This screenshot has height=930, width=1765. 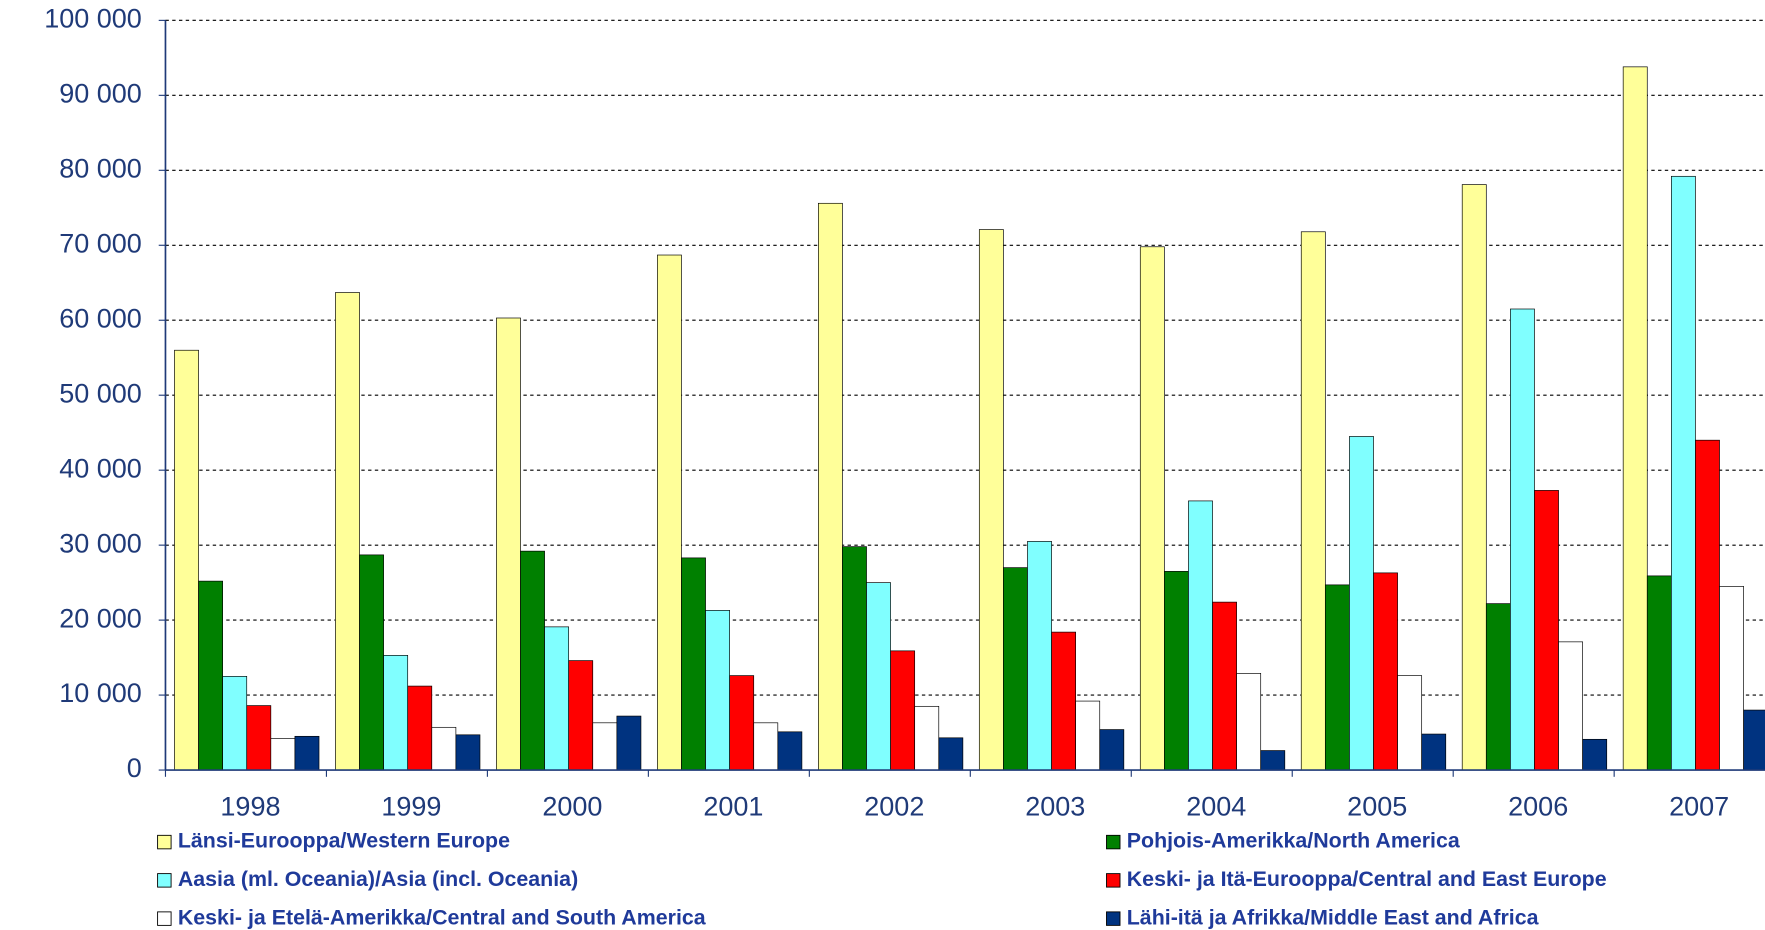 What do you see at coordinates (1294, 841) in the screenshot?
I see `legend-label: Pohjois-Amerikka/North America` at bounding box center [1294, 841].